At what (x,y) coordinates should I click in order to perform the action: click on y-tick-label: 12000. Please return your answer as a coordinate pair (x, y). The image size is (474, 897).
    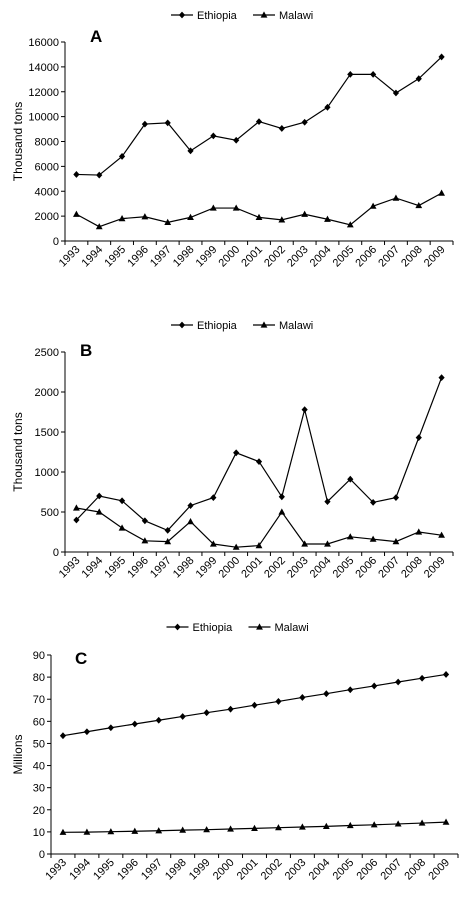
    Looking at the image, I should click on (43, 93).